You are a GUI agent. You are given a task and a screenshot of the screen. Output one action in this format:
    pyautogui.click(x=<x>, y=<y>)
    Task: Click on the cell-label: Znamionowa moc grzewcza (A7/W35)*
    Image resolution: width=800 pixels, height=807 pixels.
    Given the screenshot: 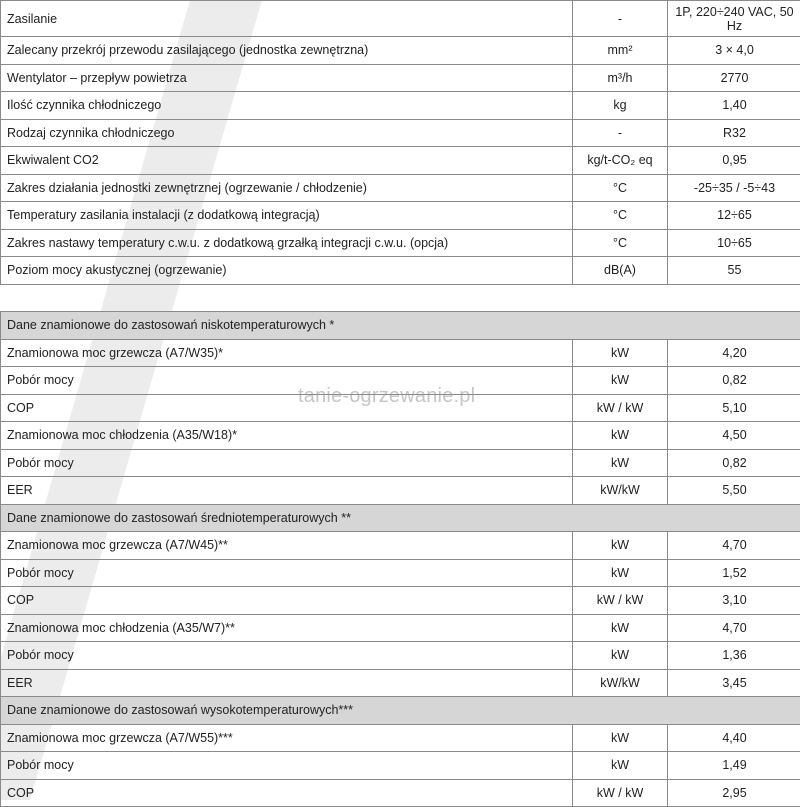 What is the action you would take?
    pyautogui.click(x=287, y=353)
    